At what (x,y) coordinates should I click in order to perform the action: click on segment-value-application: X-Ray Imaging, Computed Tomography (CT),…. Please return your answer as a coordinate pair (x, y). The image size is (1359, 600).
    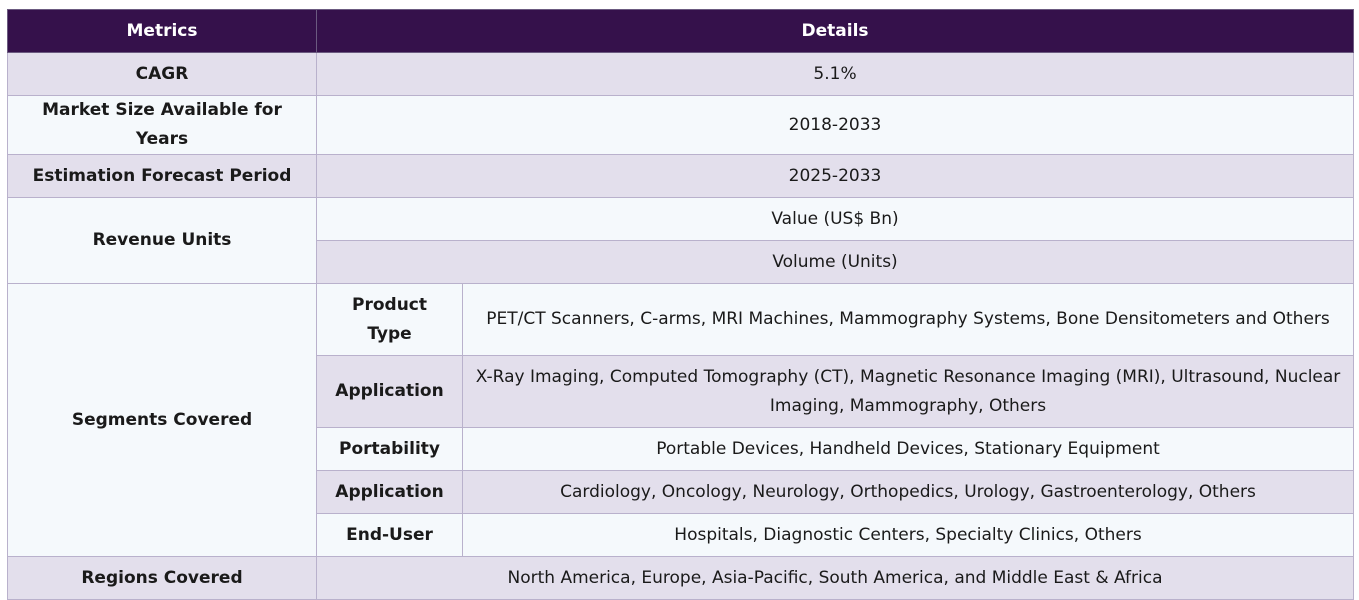
    Looking at the image, I should click on (908, 391).